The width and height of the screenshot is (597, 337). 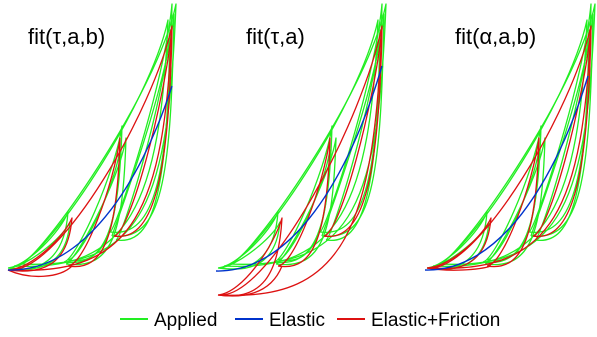 I want to click on legend: Applied Elastic Elastic+Friction, so click(x=310, y=320).